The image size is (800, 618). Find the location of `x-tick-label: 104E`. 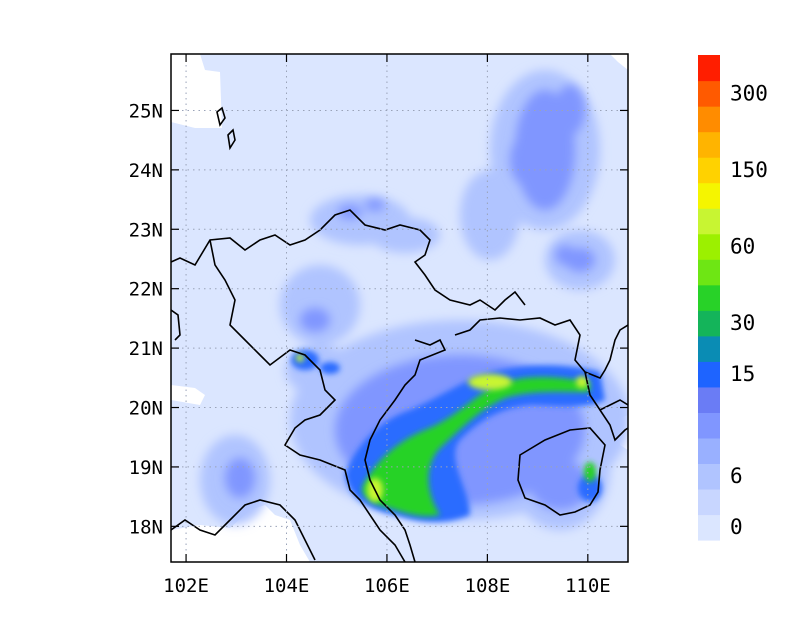

x-tick-label: 104E is located at coordinates (287, 586).